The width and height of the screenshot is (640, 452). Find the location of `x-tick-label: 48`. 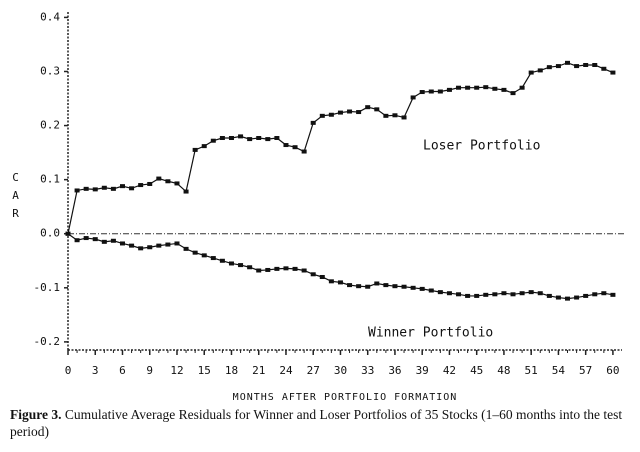

x-tick-label: 48 is located at coordinates (503, 370).